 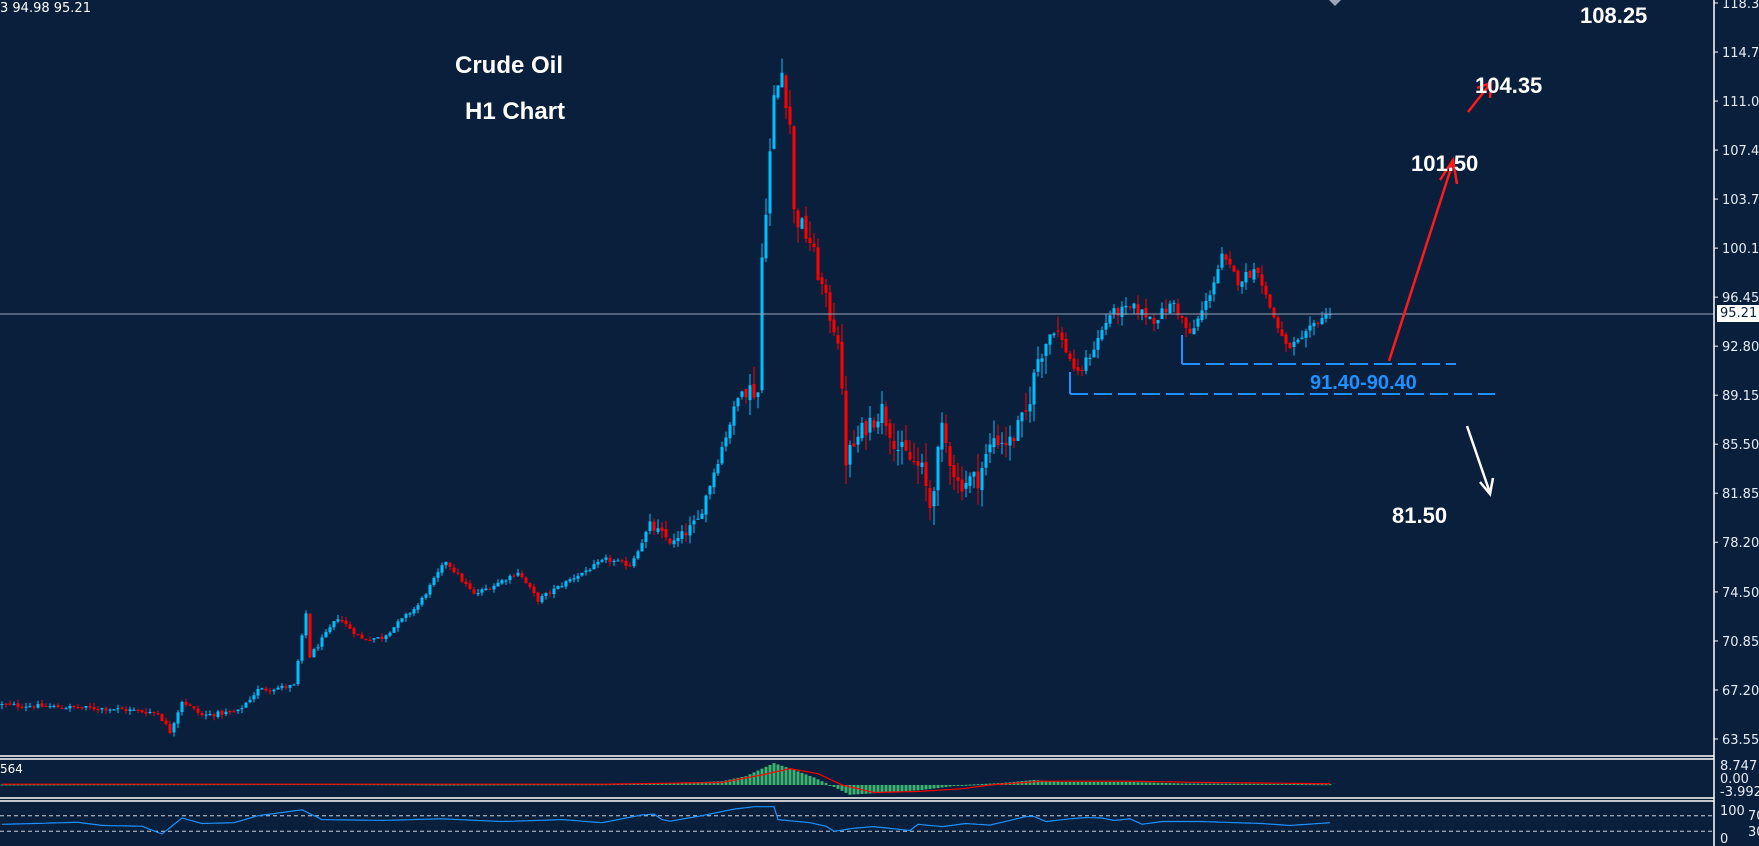 What do you see at coordinates (1614, 15) in the screenshot?
I see `target-label-top: 108.25` at bounding box center [1614, 15].